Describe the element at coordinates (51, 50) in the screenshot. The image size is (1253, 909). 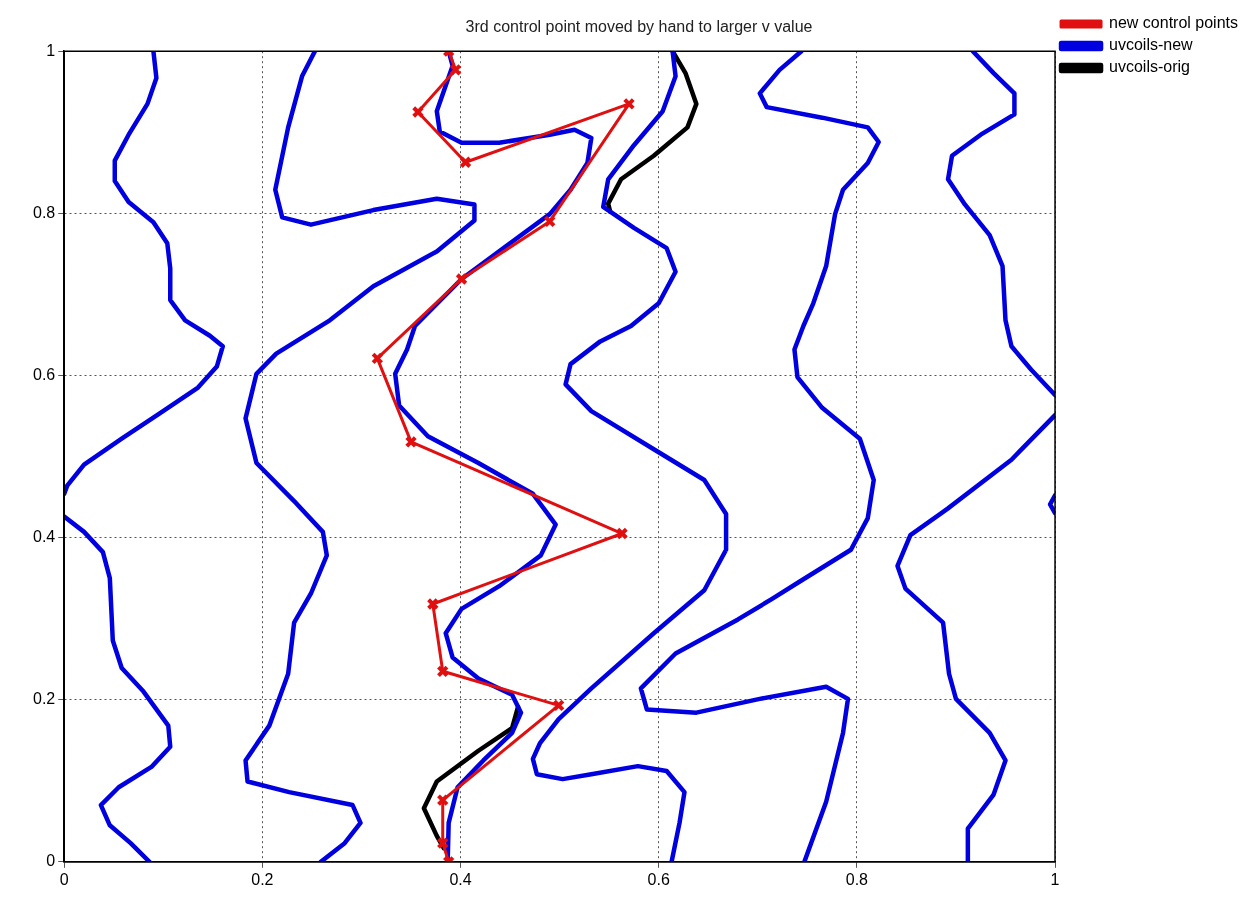
I see `y-tick-label: 1` at that location.